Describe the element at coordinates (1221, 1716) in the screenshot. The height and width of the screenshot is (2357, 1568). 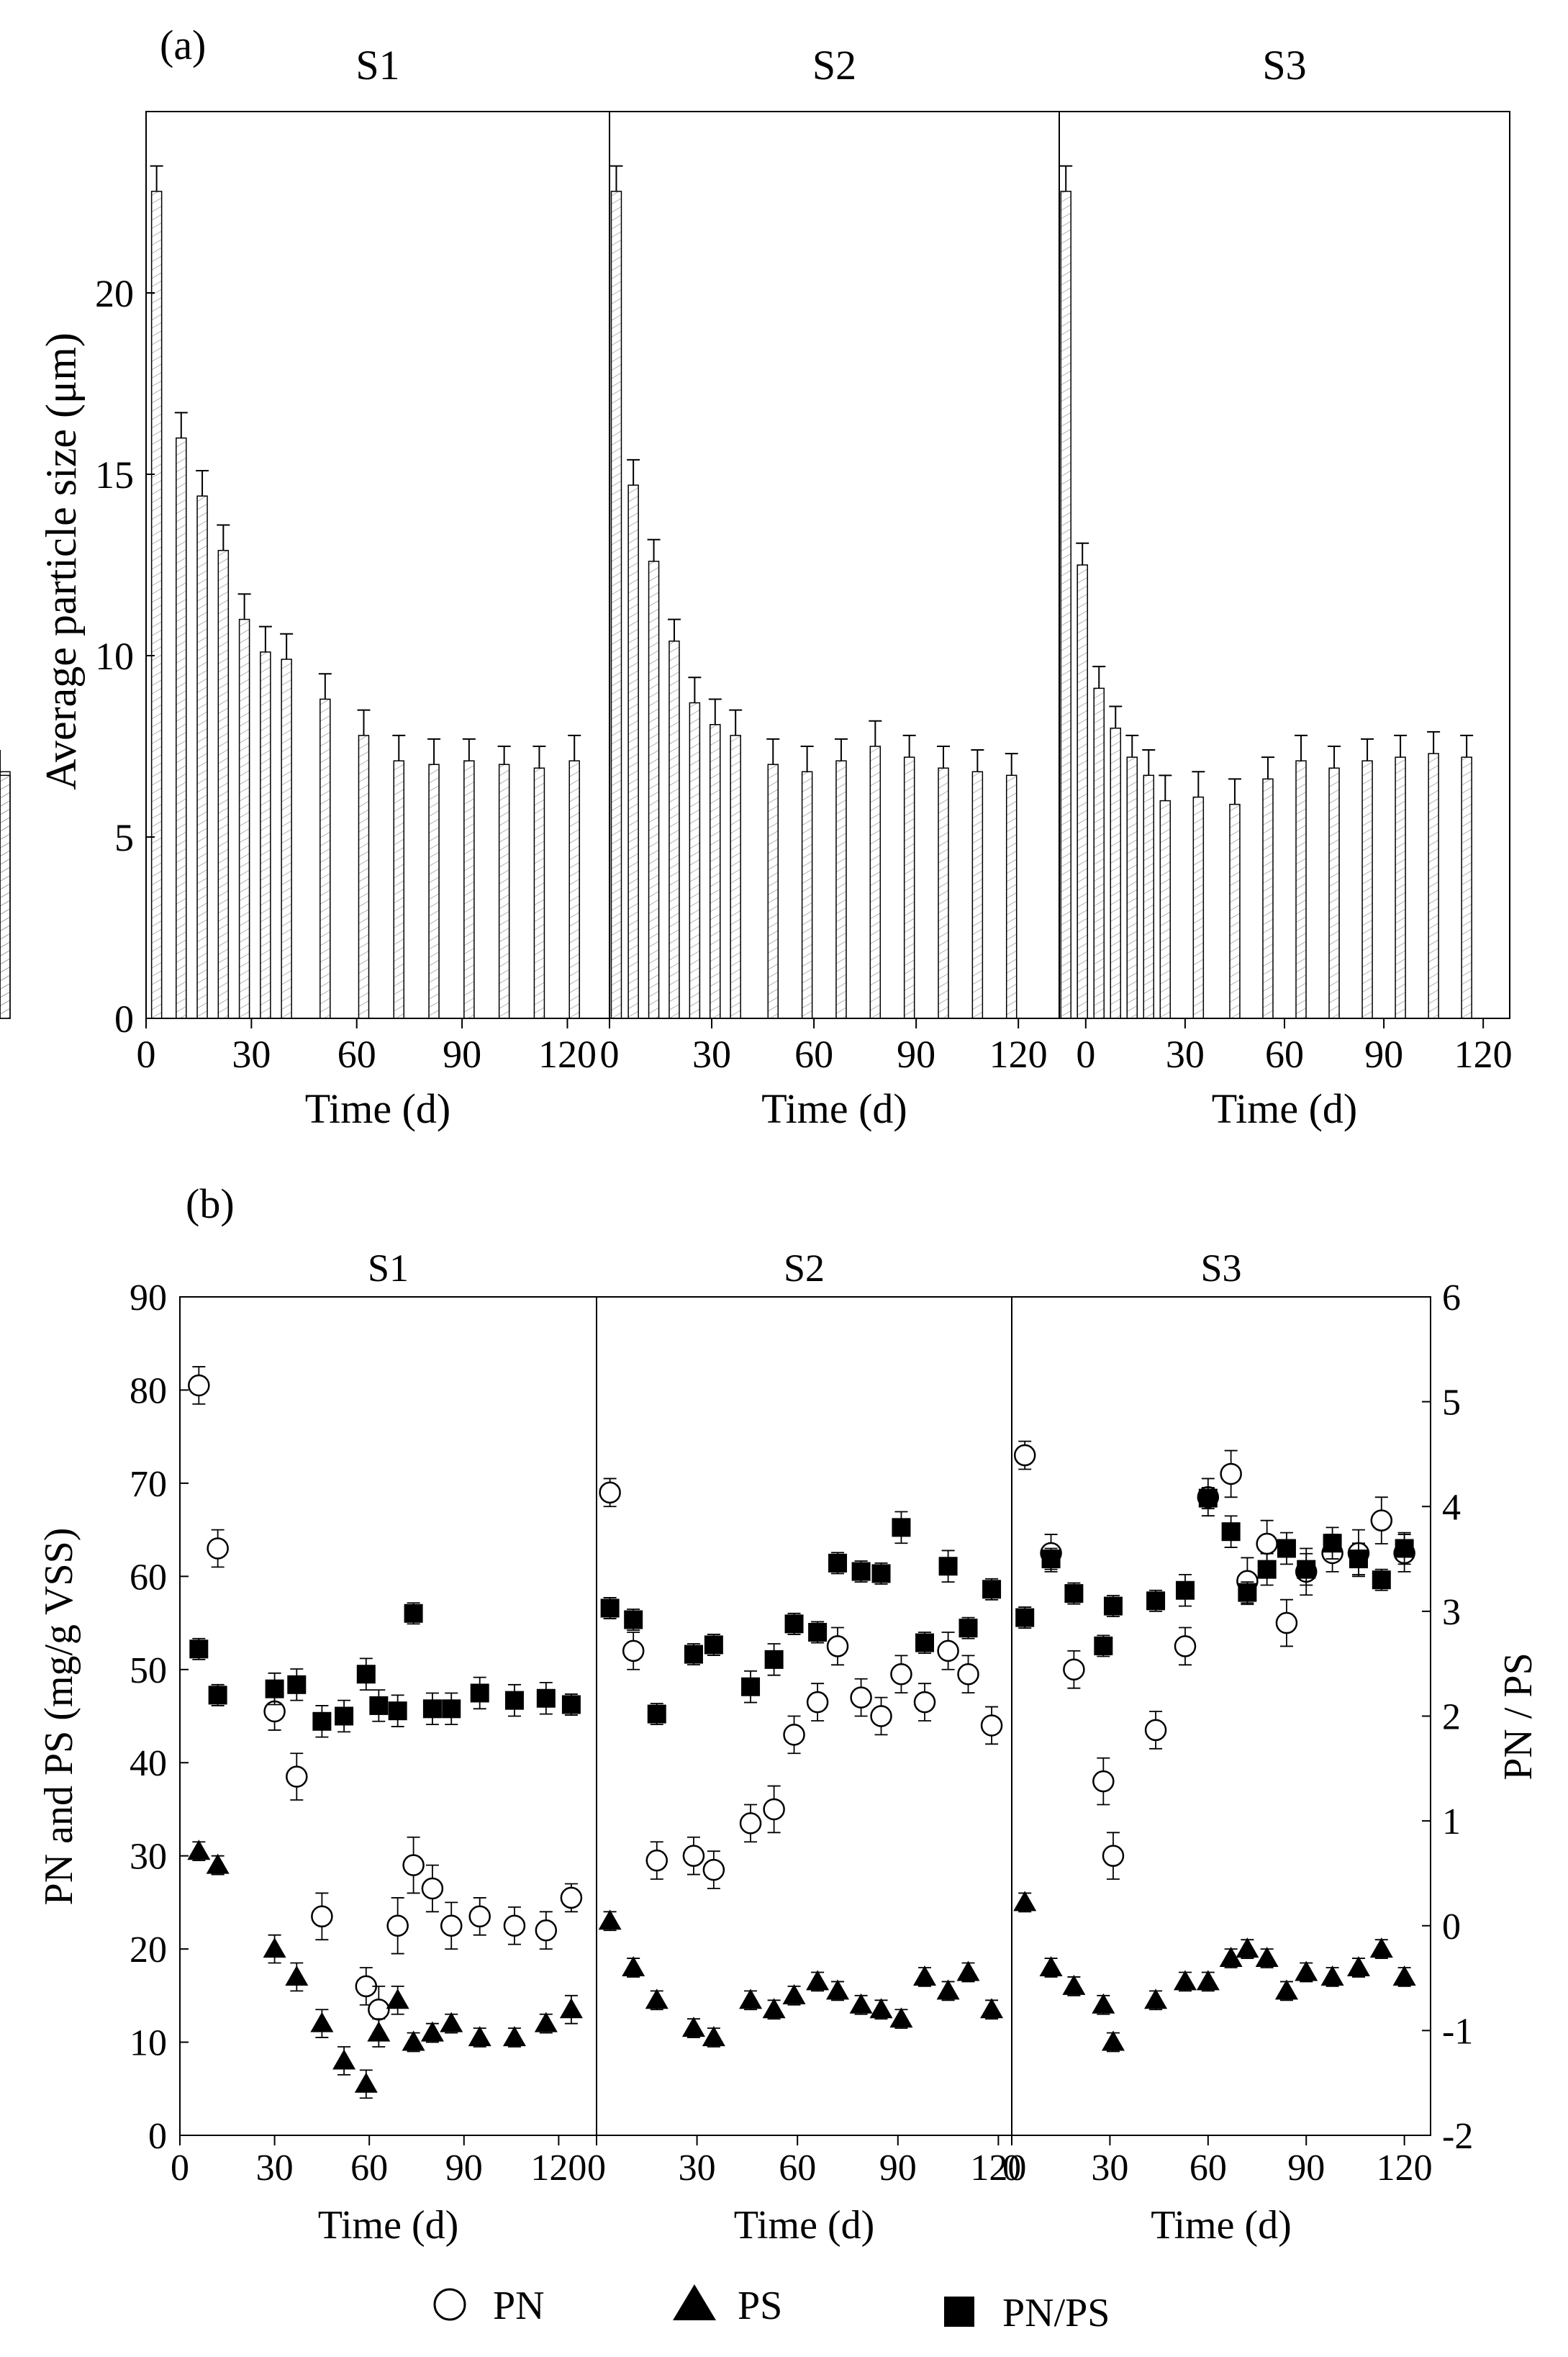
I see `plot-frame` at that location.